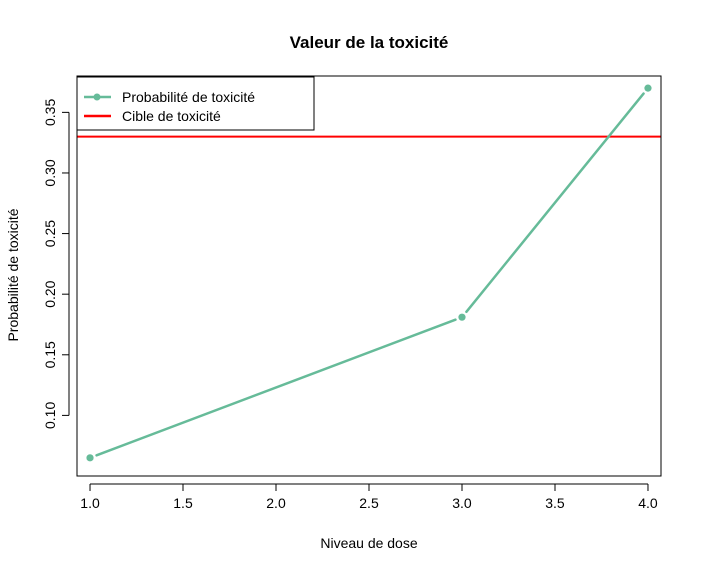  Describe the element at coordinates (50, 233) in the screenshot. I see `y-tick-label: 0.25` at that location.